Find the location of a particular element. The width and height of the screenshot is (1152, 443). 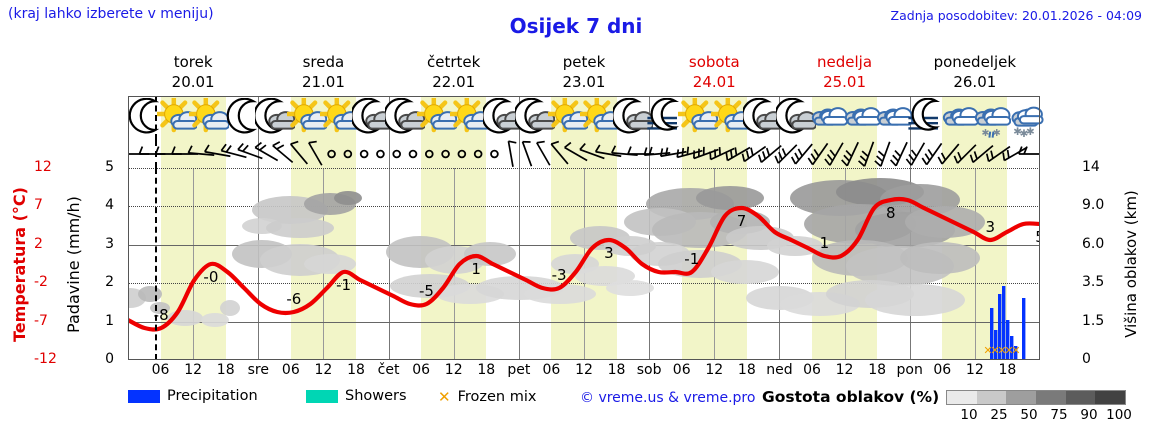

x-axis-label-7: čet is located at coordinates (388, 370).